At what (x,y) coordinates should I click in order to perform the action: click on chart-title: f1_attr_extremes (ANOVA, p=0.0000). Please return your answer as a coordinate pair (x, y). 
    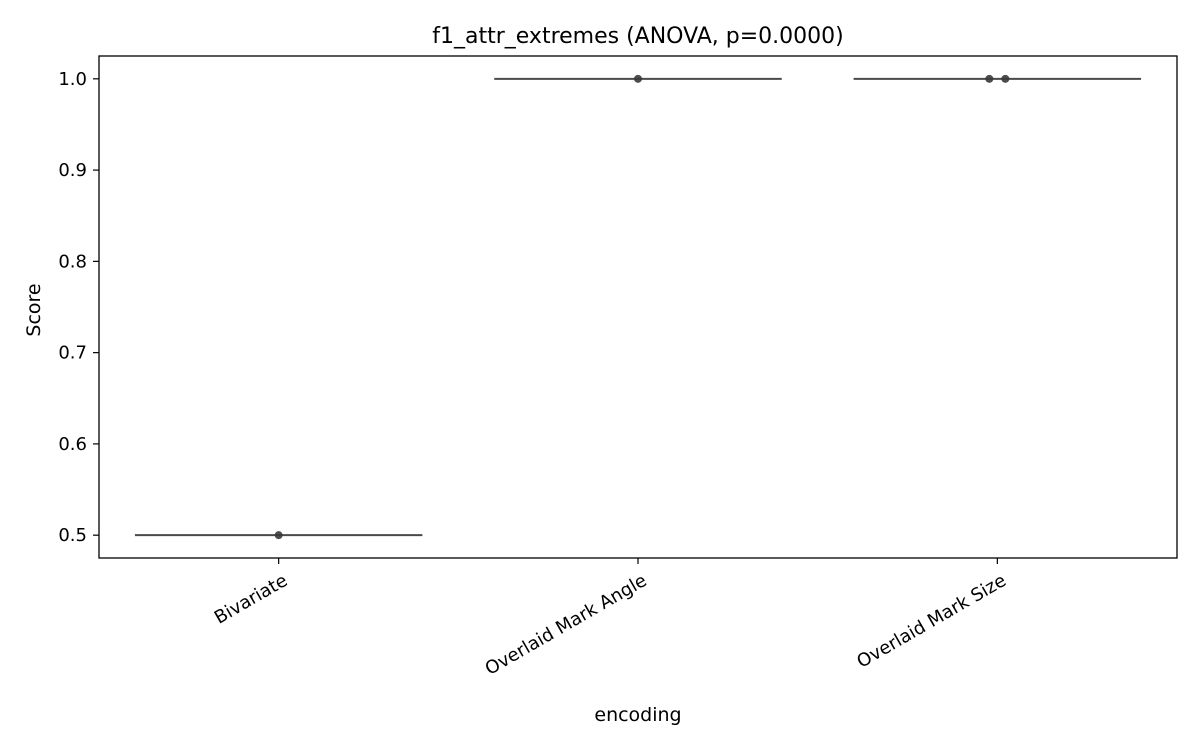
    Looking at the image, I should click on (638, 36).